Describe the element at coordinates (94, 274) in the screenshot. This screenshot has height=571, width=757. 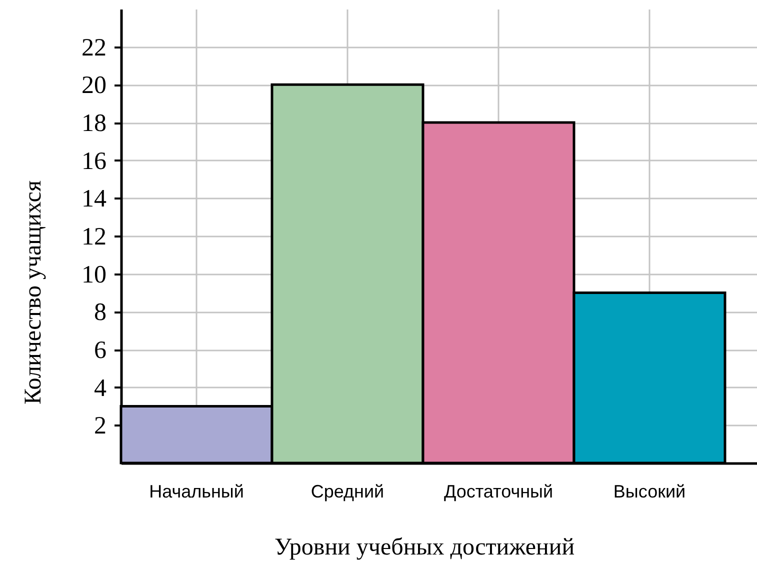
I see `y-tick-label: 10` at that location.